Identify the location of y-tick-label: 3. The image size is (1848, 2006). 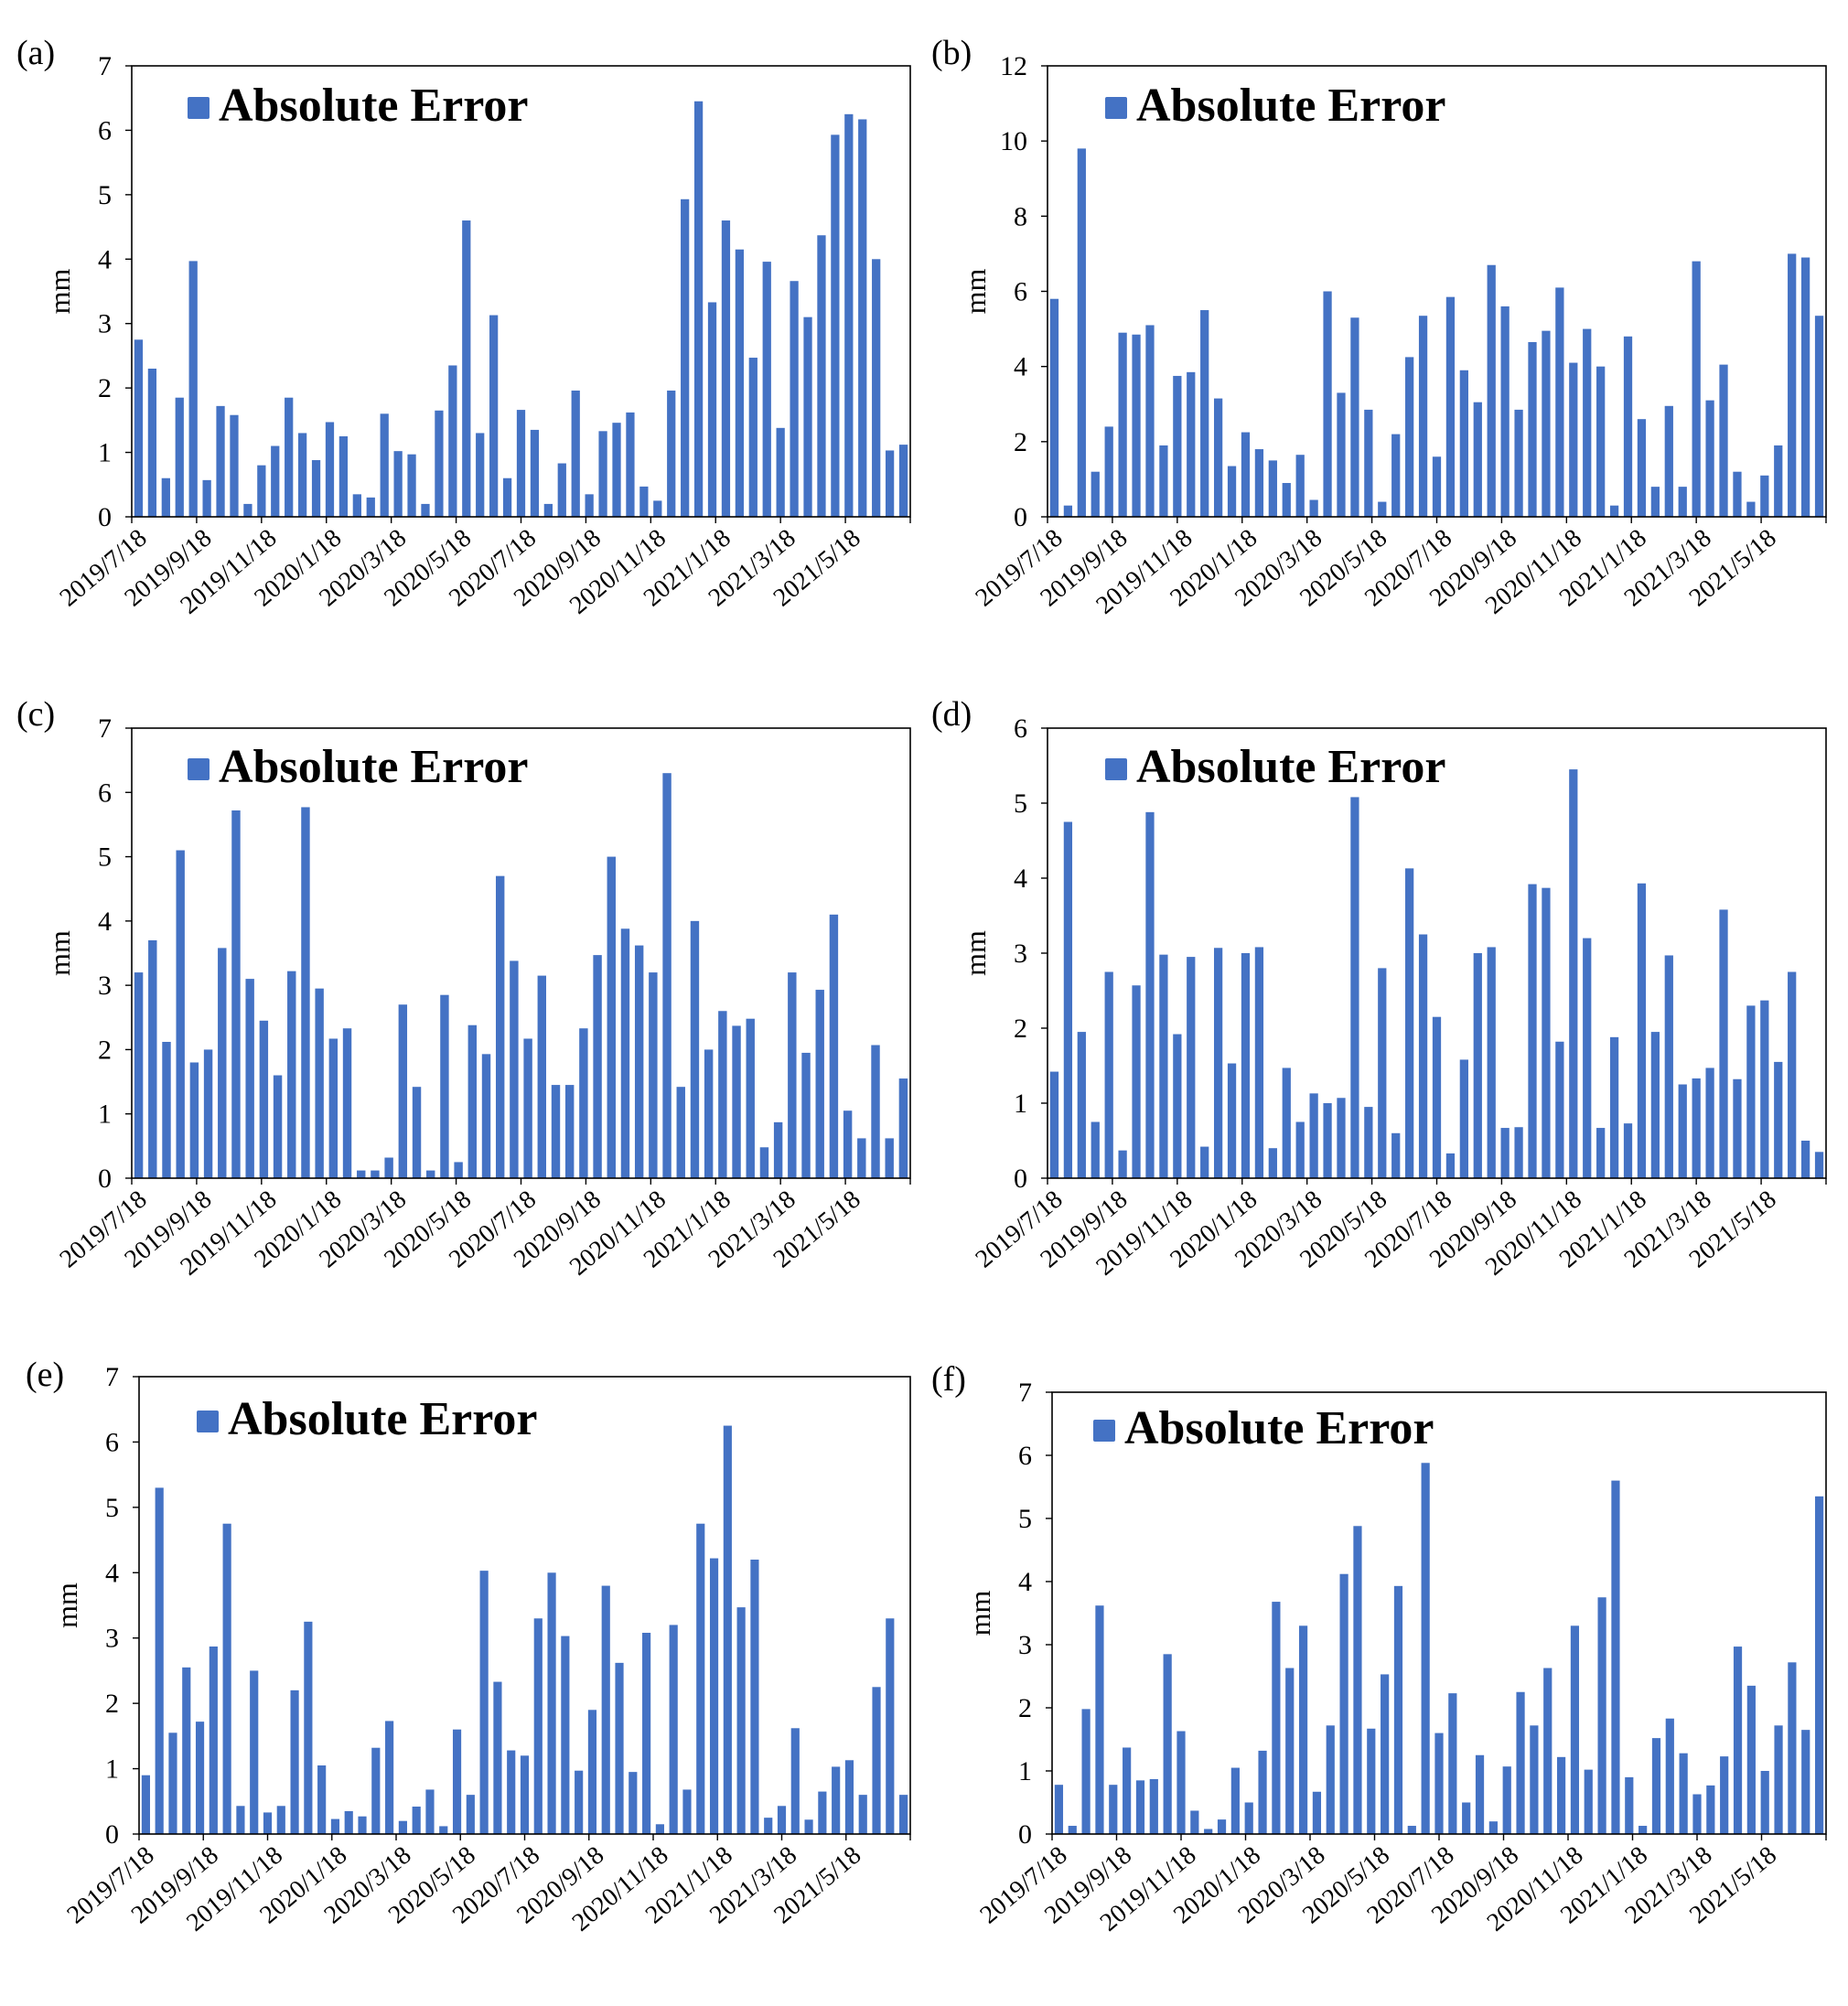
(112, 1639).